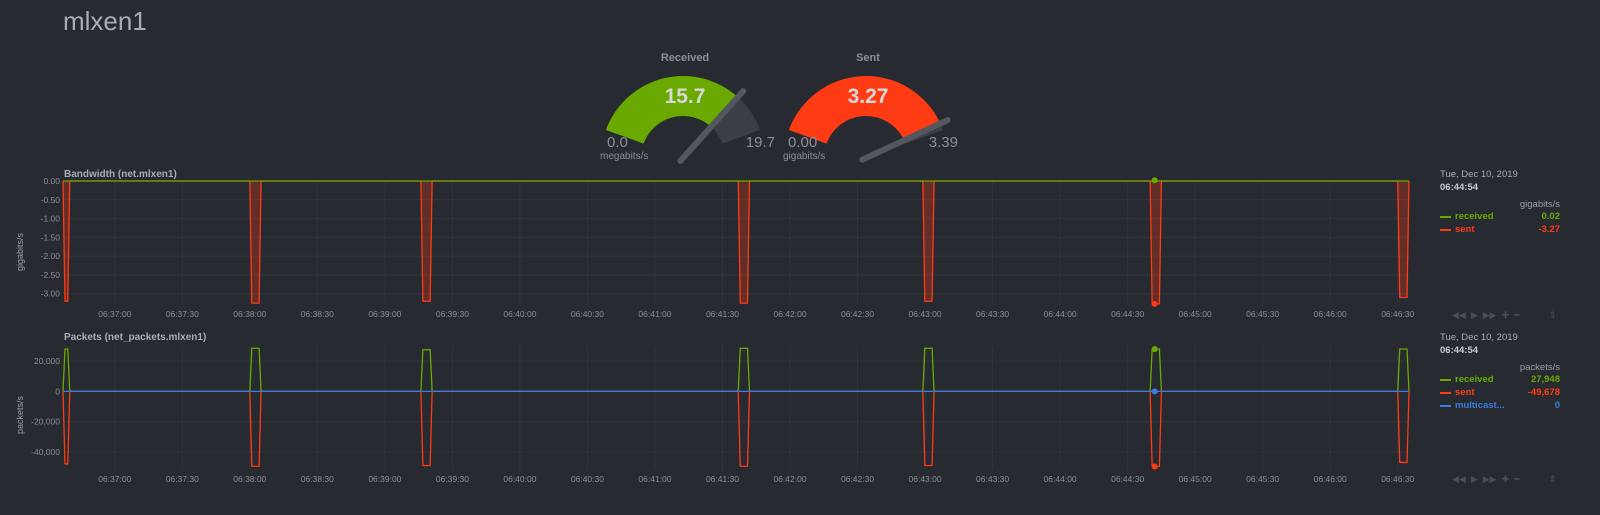  I want to click on gauge-title: Sent, so click(868, 58).